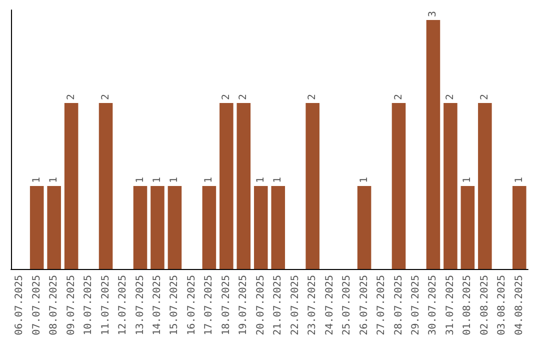 This screenshot has width=540, height=340. I want to click on x-tick-label: 16.07.2025, so click(192, 305).